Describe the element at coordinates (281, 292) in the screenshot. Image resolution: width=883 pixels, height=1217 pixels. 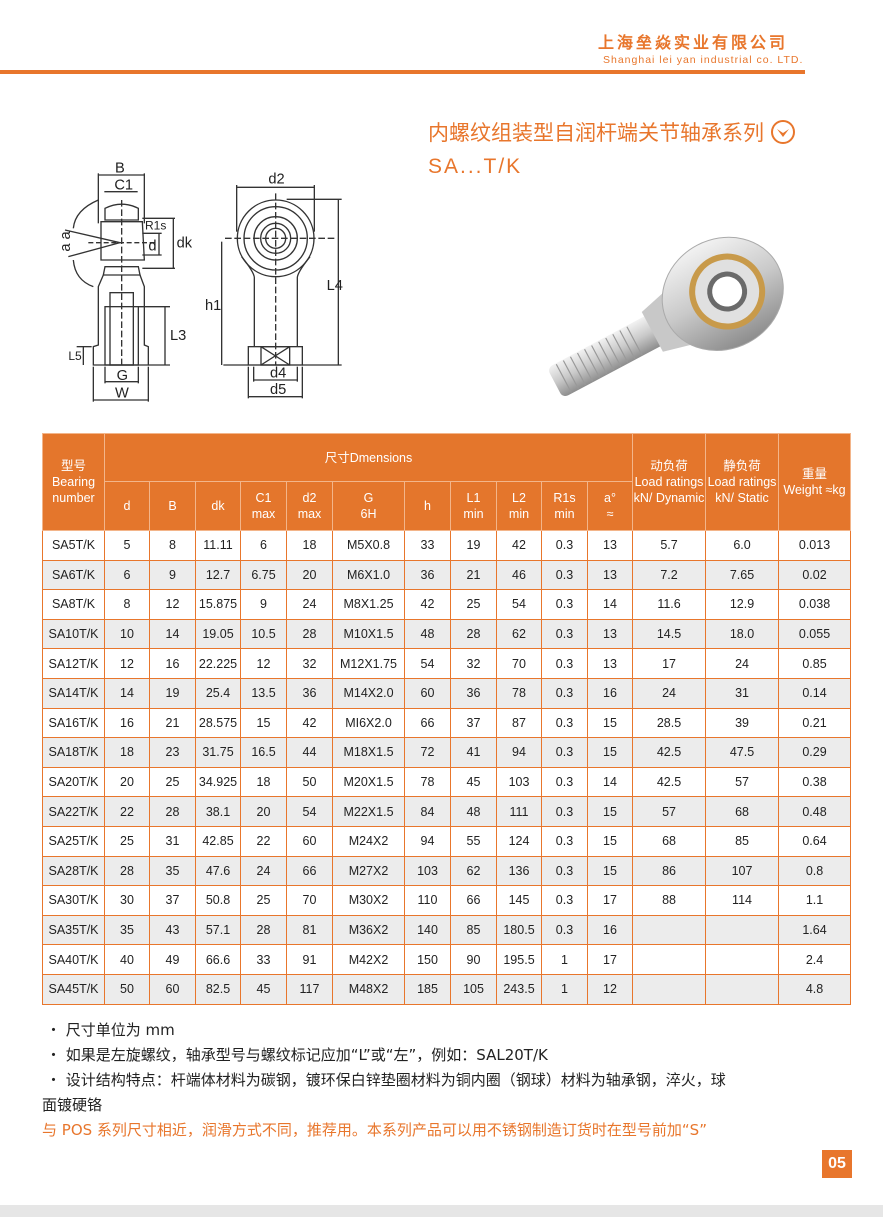
I see `front-view` at that location.